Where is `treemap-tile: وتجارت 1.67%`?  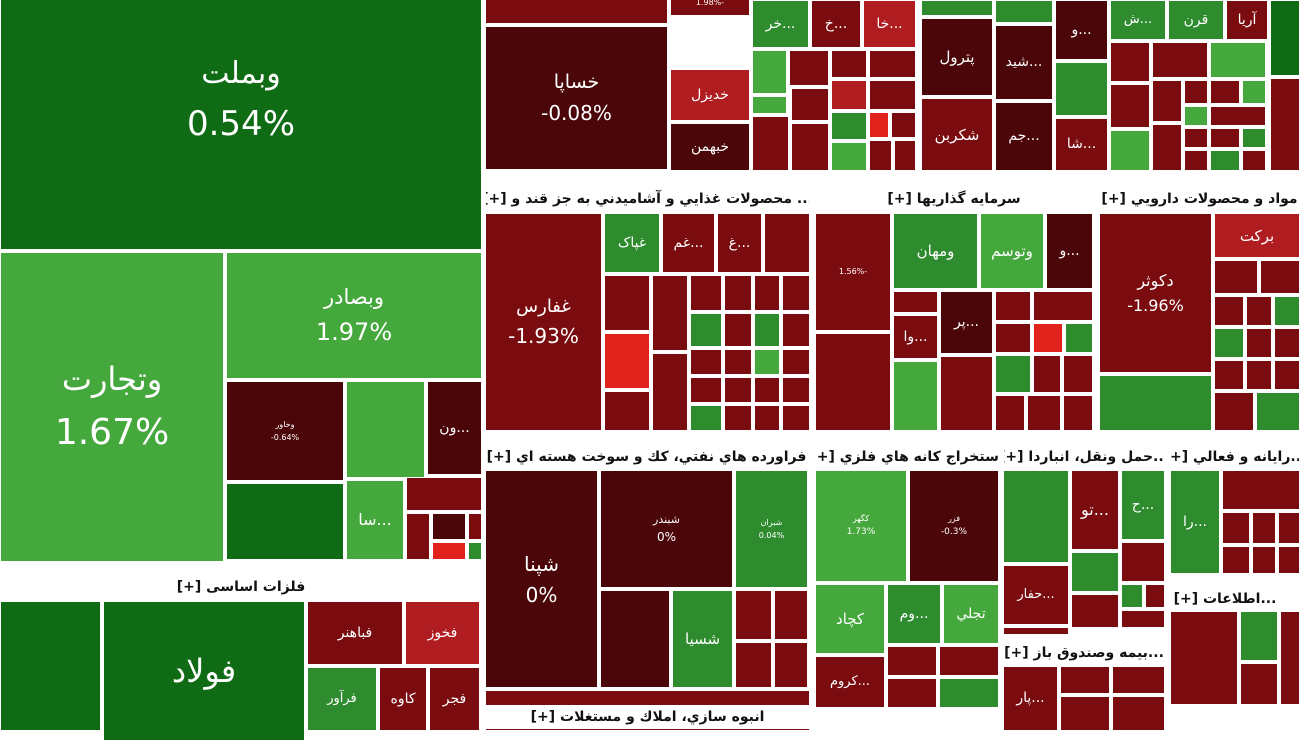
treemap-tile: وتجارت 1.67% is located at coordinates (112, 407).